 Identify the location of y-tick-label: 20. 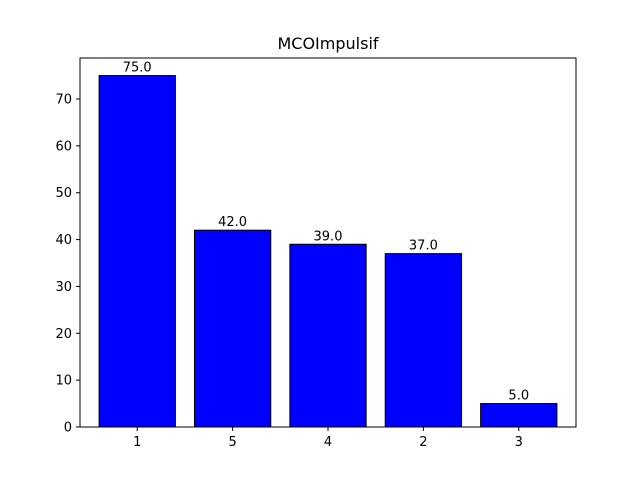
(63, 334).